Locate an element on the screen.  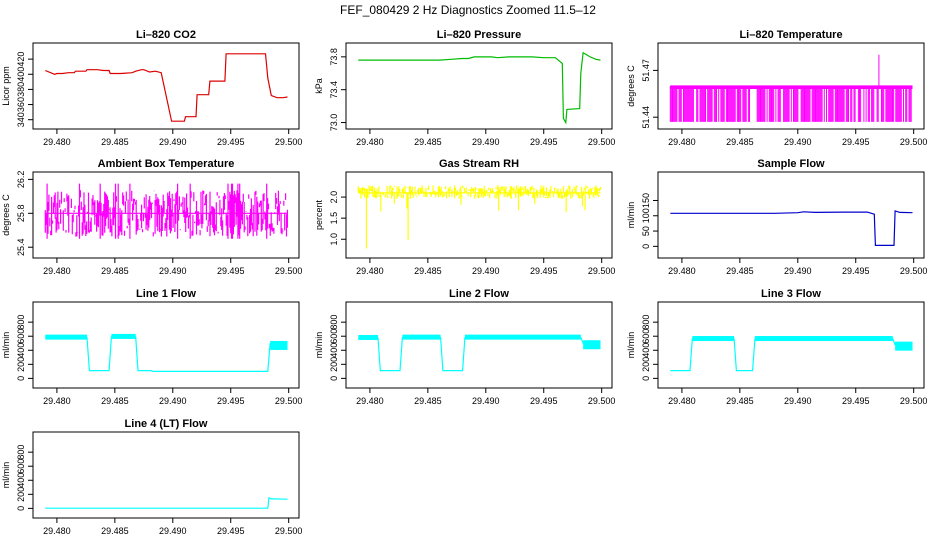
y-tick-label: 51.47 is located at coordinates (646, 70).